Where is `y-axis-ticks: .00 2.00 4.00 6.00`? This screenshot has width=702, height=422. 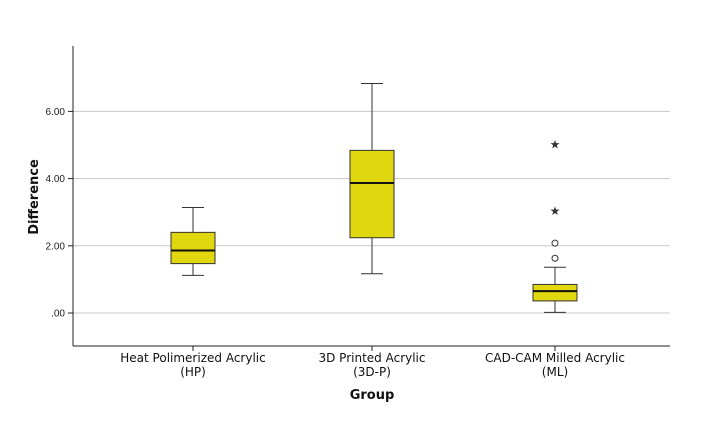 y-axis-ticks: .00 2.00 4.00 6.00 is located at coordinates (59, 213).